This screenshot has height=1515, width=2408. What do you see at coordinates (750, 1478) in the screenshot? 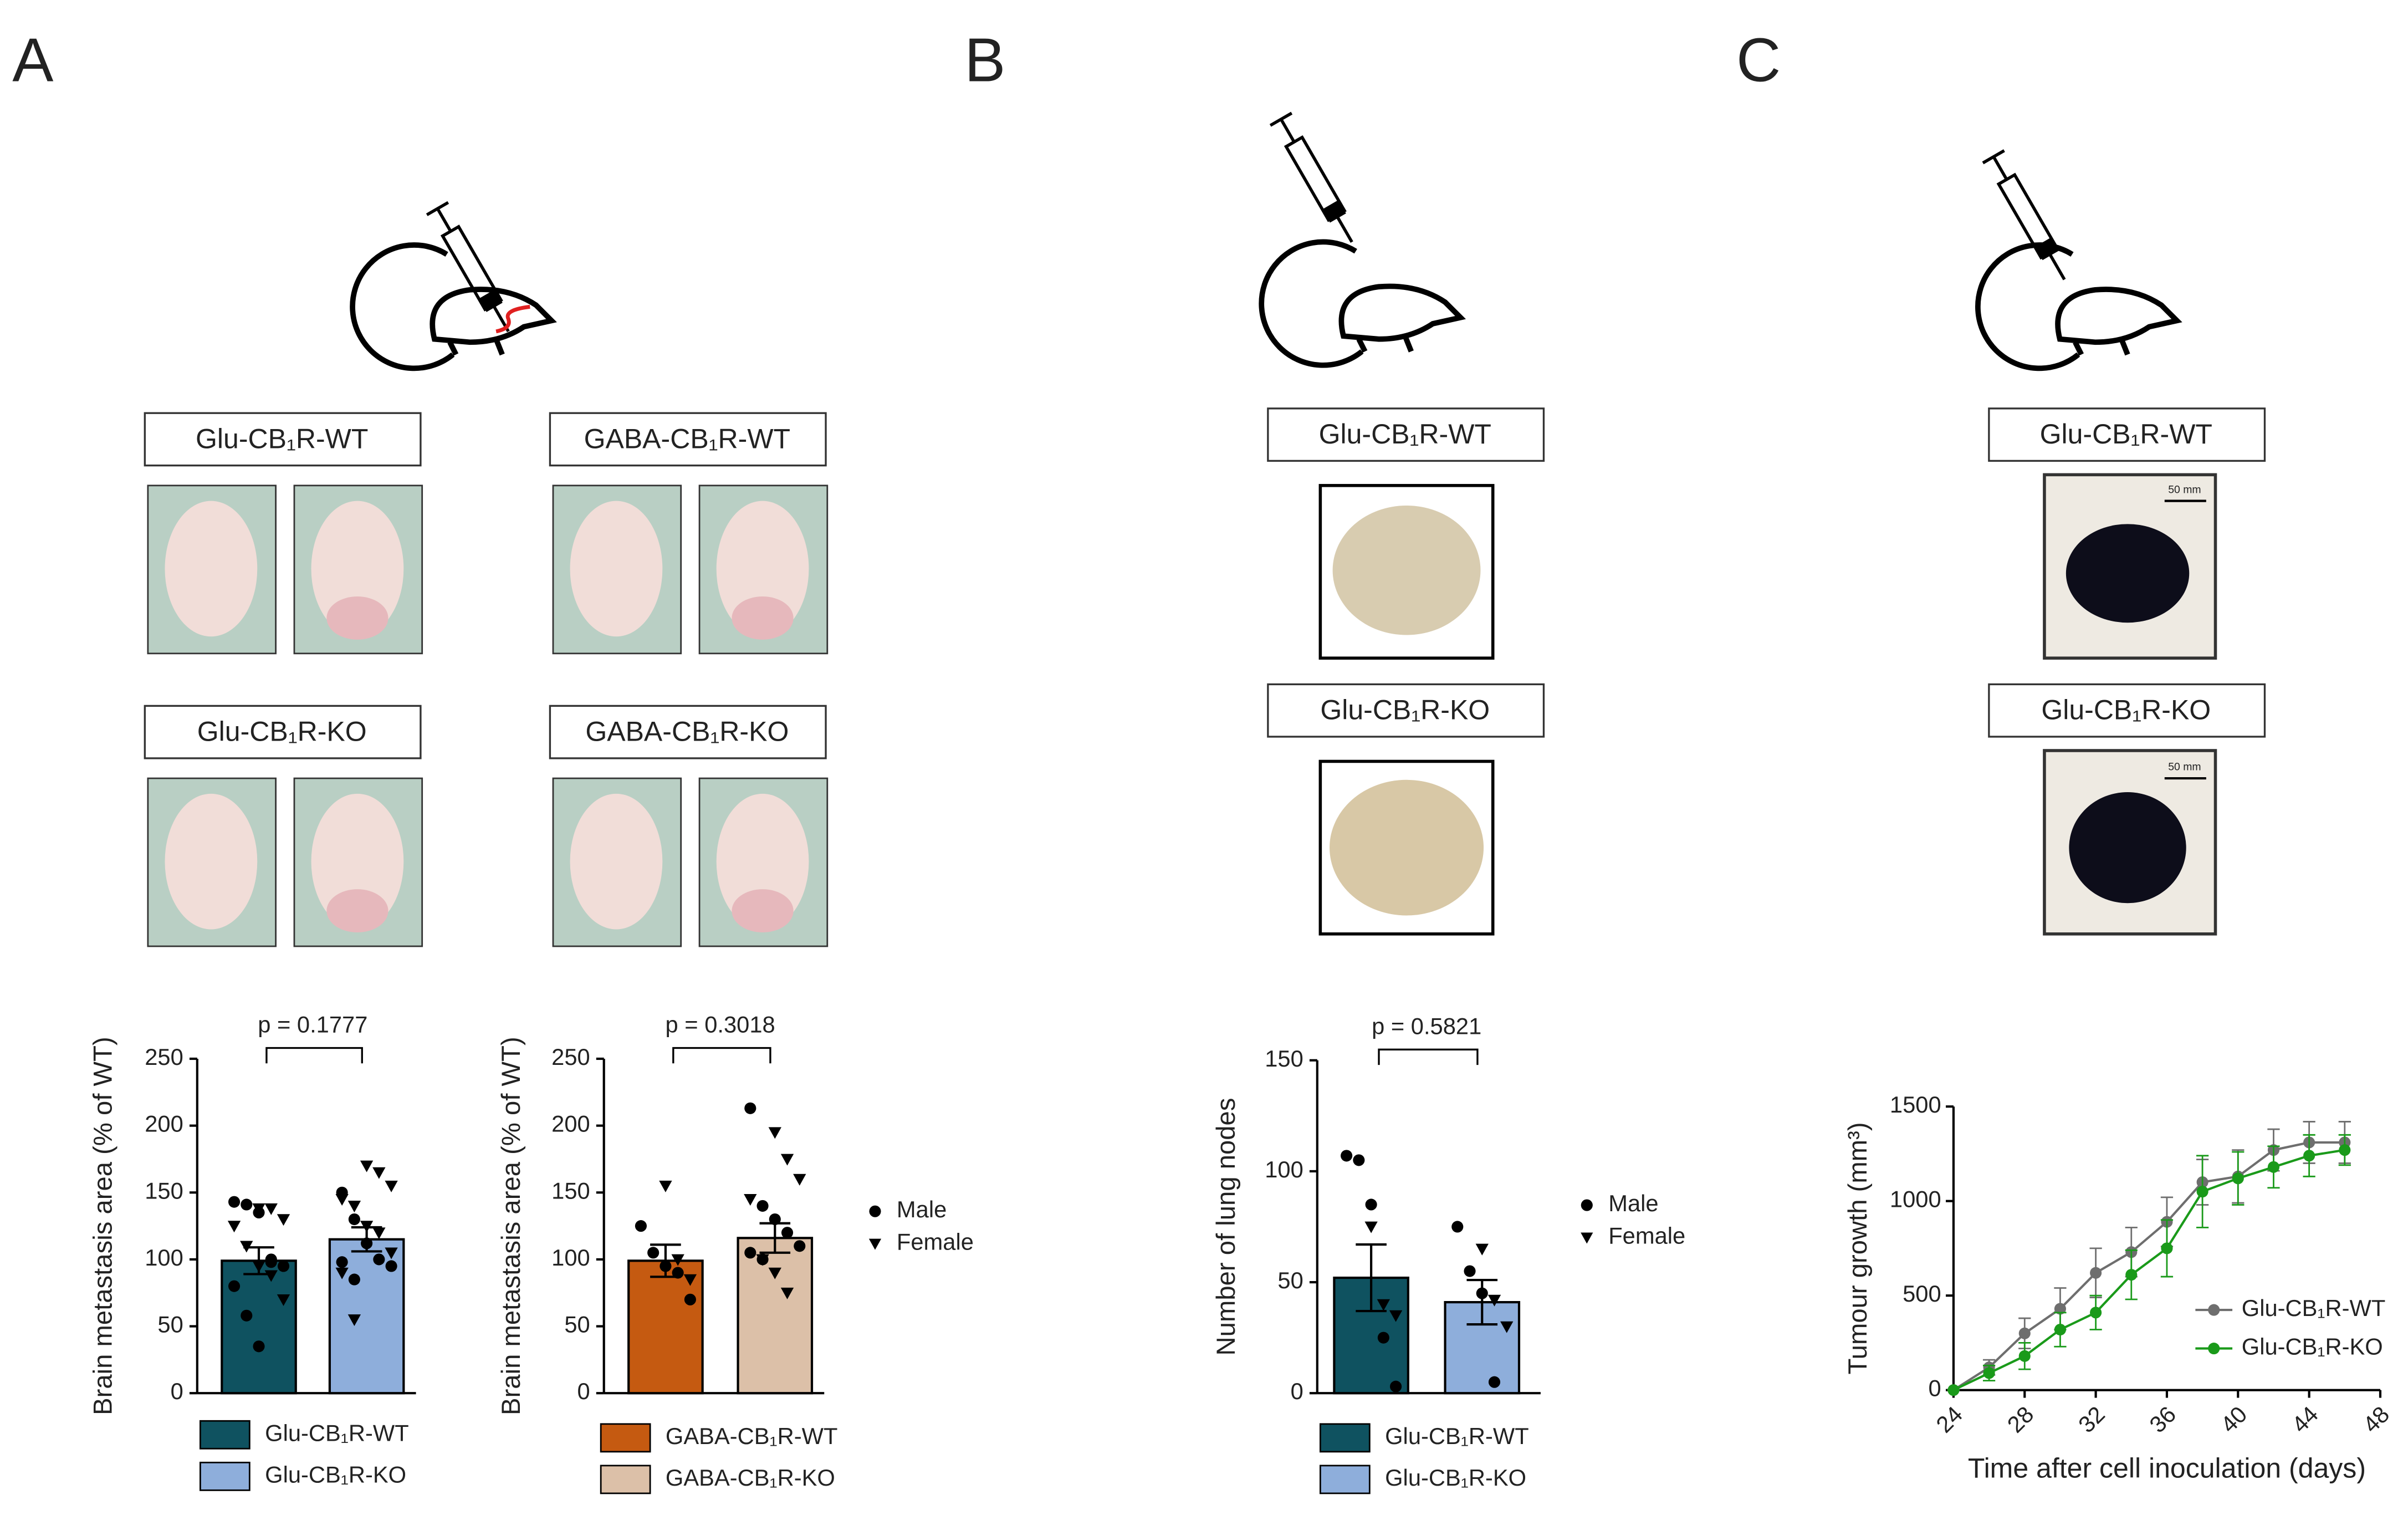
I see `legend-label: GABA-CB₁R-KO` at bounding box center [750, 1478].